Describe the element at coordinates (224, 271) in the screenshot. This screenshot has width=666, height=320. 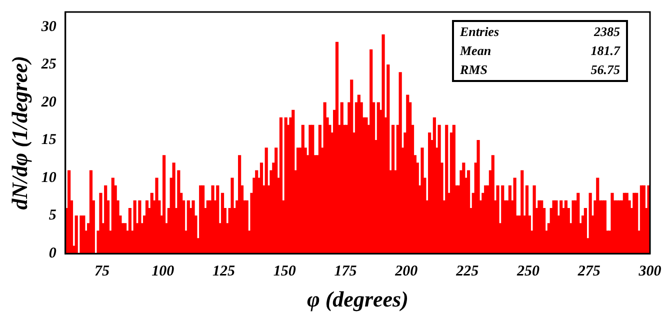
I see `x-tick-label: 125` at that location.